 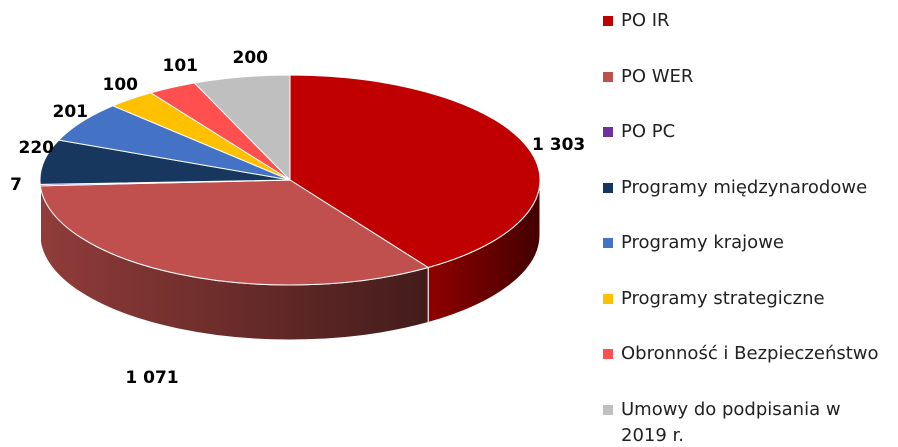 What do you see at coordinates (749, 369) in the screenshot?
I see `legend-item: Obronność i Bezpieczeństwo` at bounding box center [749, 369].